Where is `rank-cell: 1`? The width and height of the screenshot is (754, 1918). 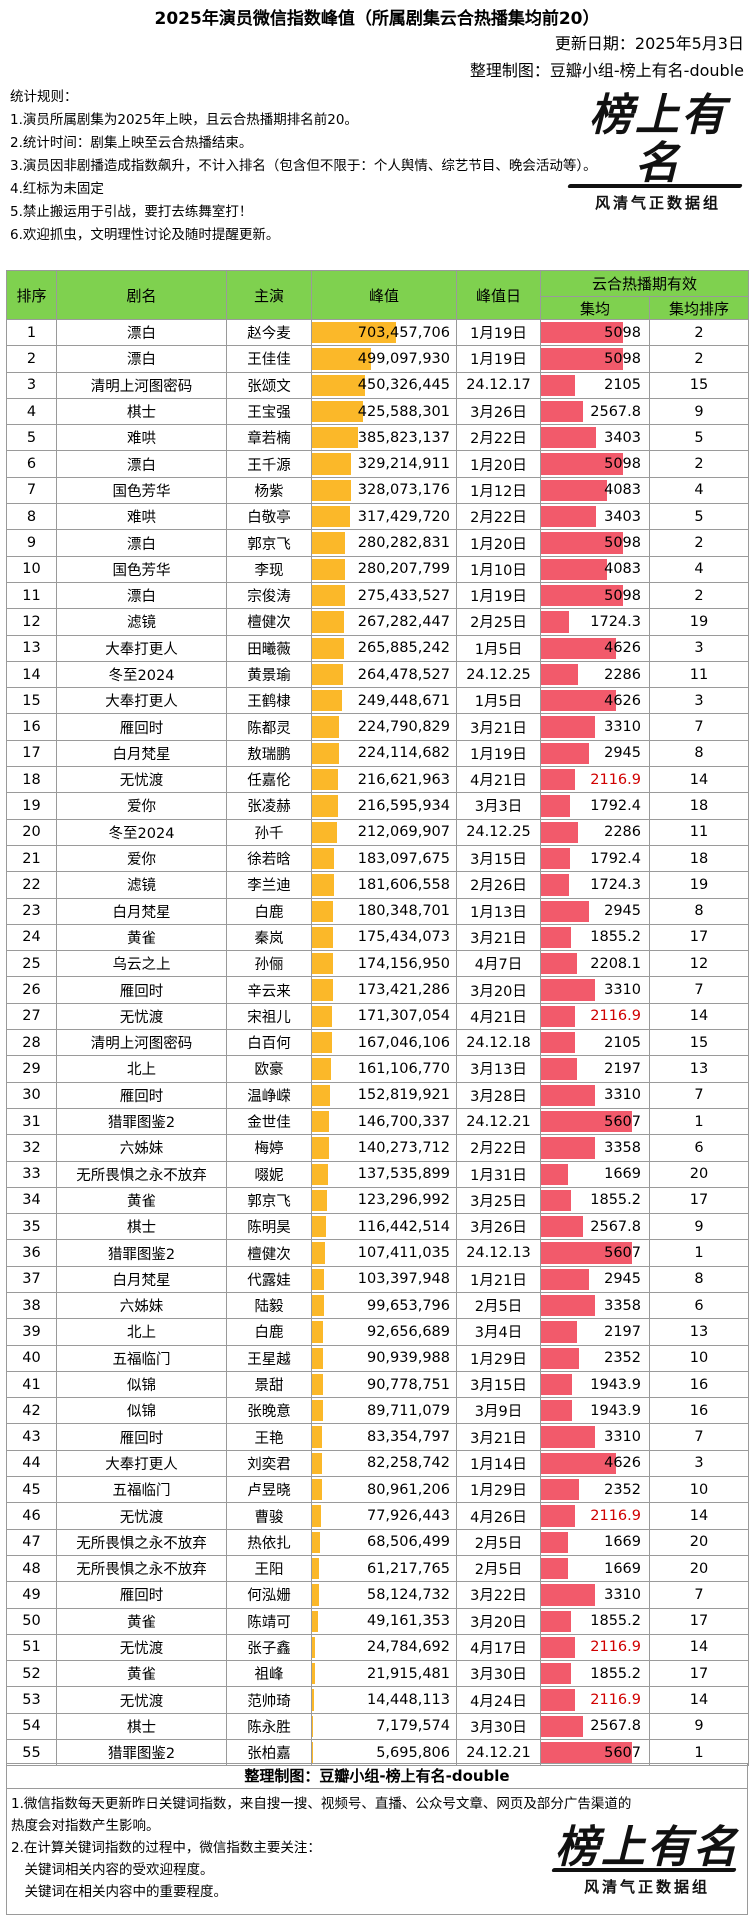 rank-cell: 1 is located at coordinates (31, 332).